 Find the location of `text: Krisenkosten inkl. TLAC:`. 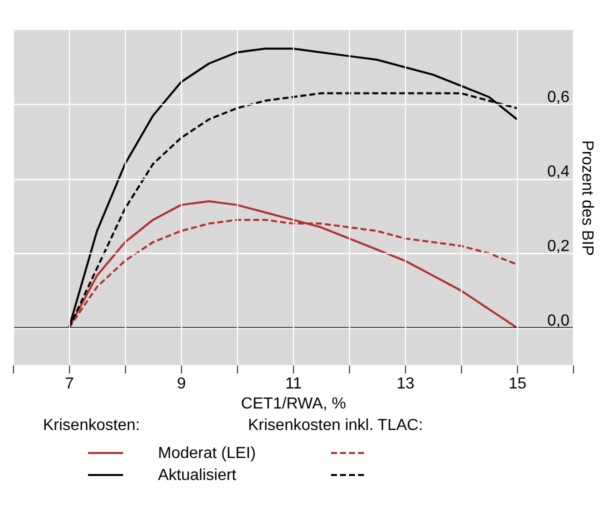

text: Krisenkosten inkl. TLAC: is located at coordinates (335, 425).